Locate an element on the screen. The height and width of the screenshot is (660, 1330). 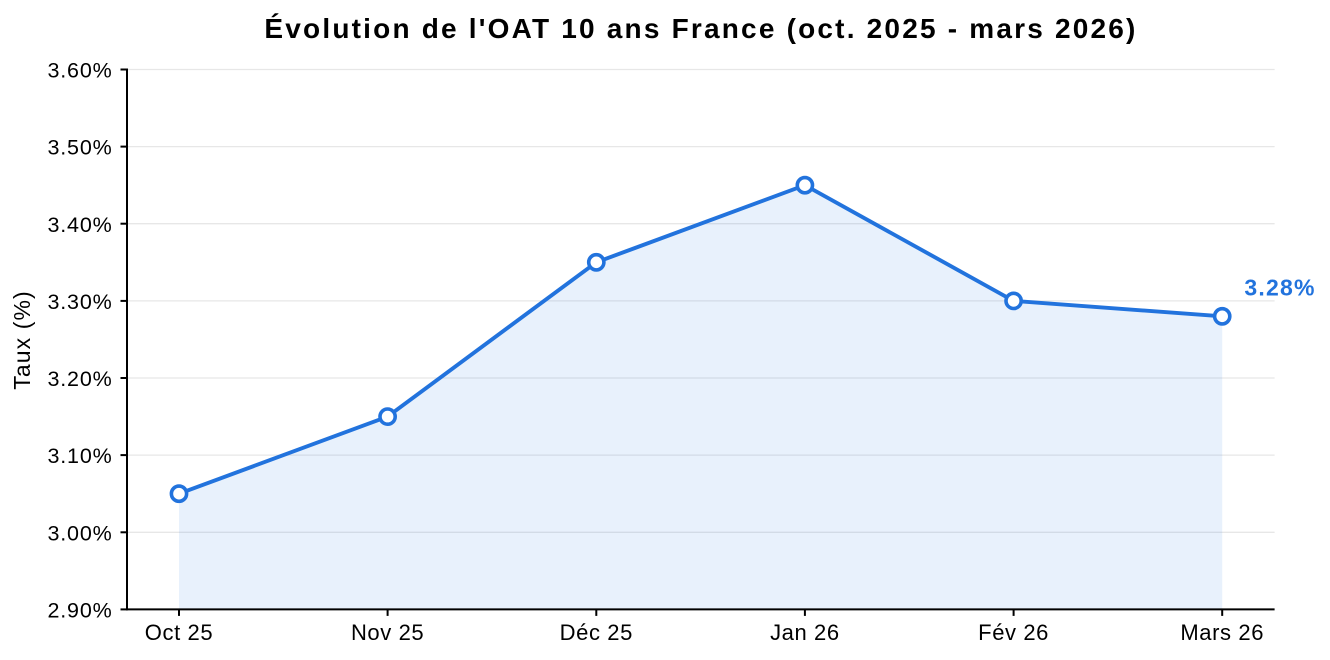
svg-text: Déc 25 is located at coordinates (596, 632).